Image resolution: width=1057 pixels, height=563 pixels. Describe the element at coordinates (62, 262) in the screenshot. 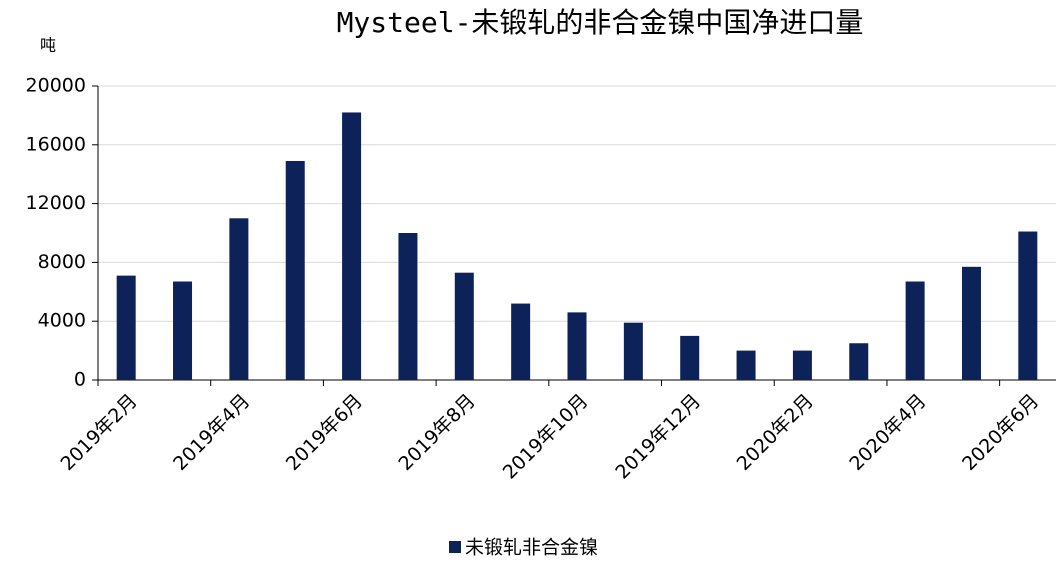

I see `y-tick-label: 8000` at that location.